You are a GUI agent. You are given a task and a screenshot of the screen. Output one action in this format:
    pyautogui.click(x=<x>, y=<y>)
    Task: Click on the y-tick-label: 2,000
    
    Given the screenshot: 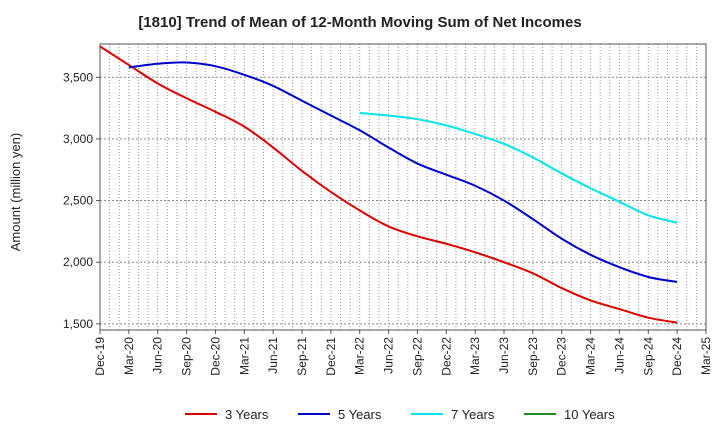 What is the action you would take?
    pyautogui.click(x=78, y=262)
    